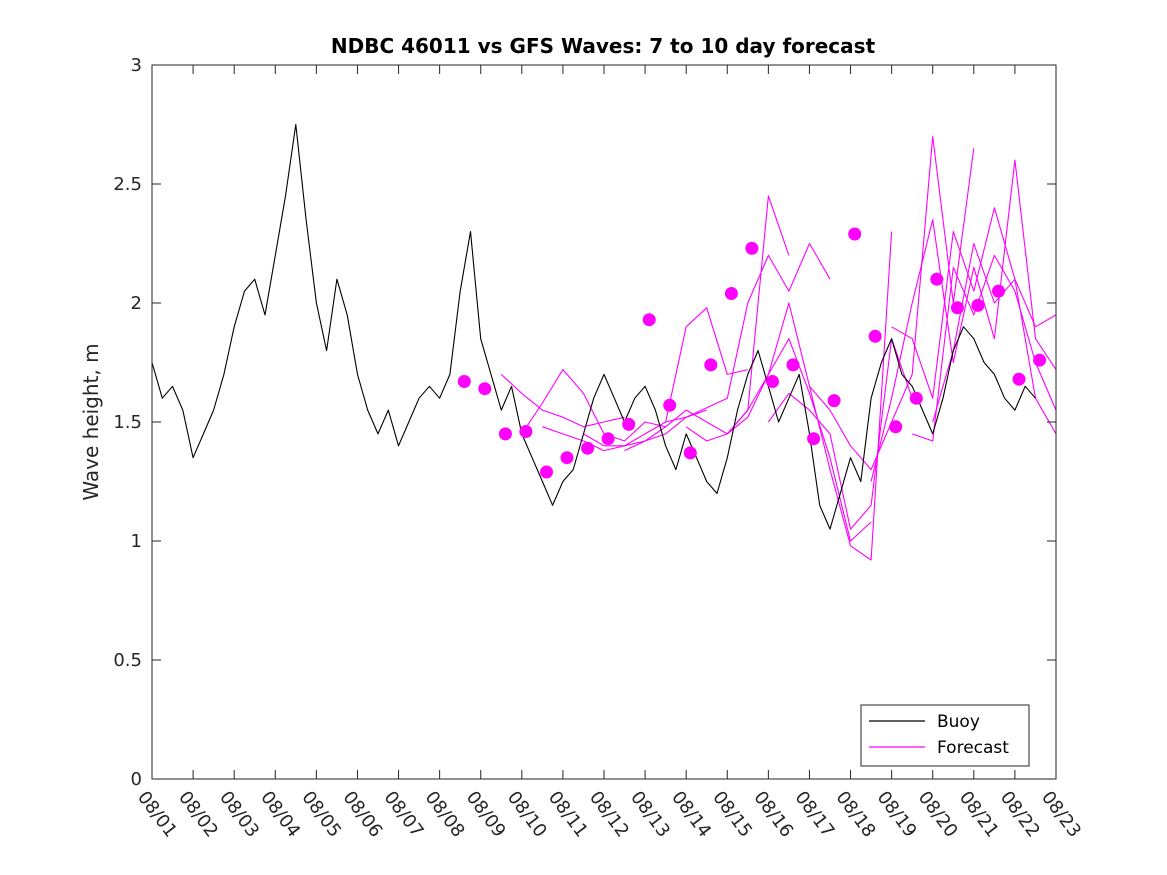  Describe the element at coordinates (136, 541) in the screenshot. I see `y-tick-label: 1` at that location.